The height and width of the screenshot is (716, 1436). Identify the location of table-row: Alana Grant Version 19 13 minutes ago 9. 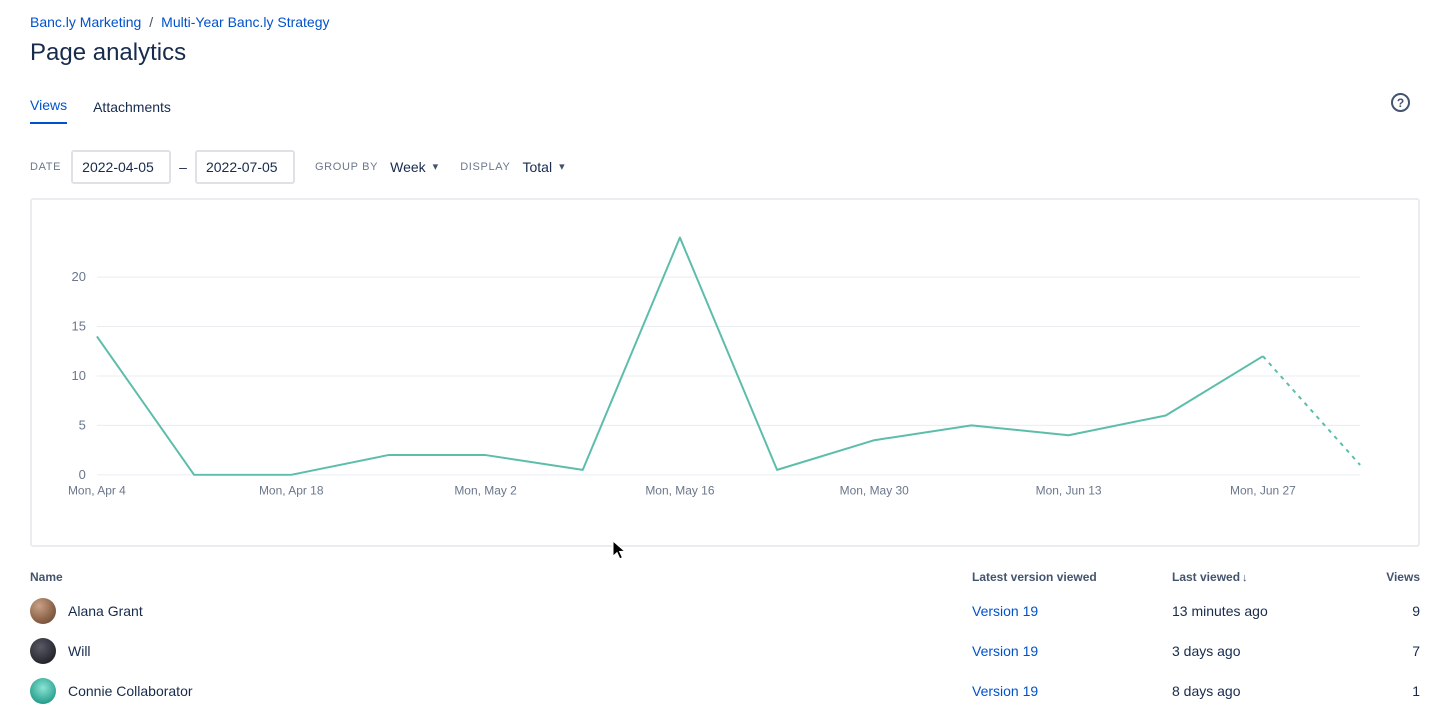
(725, 611).